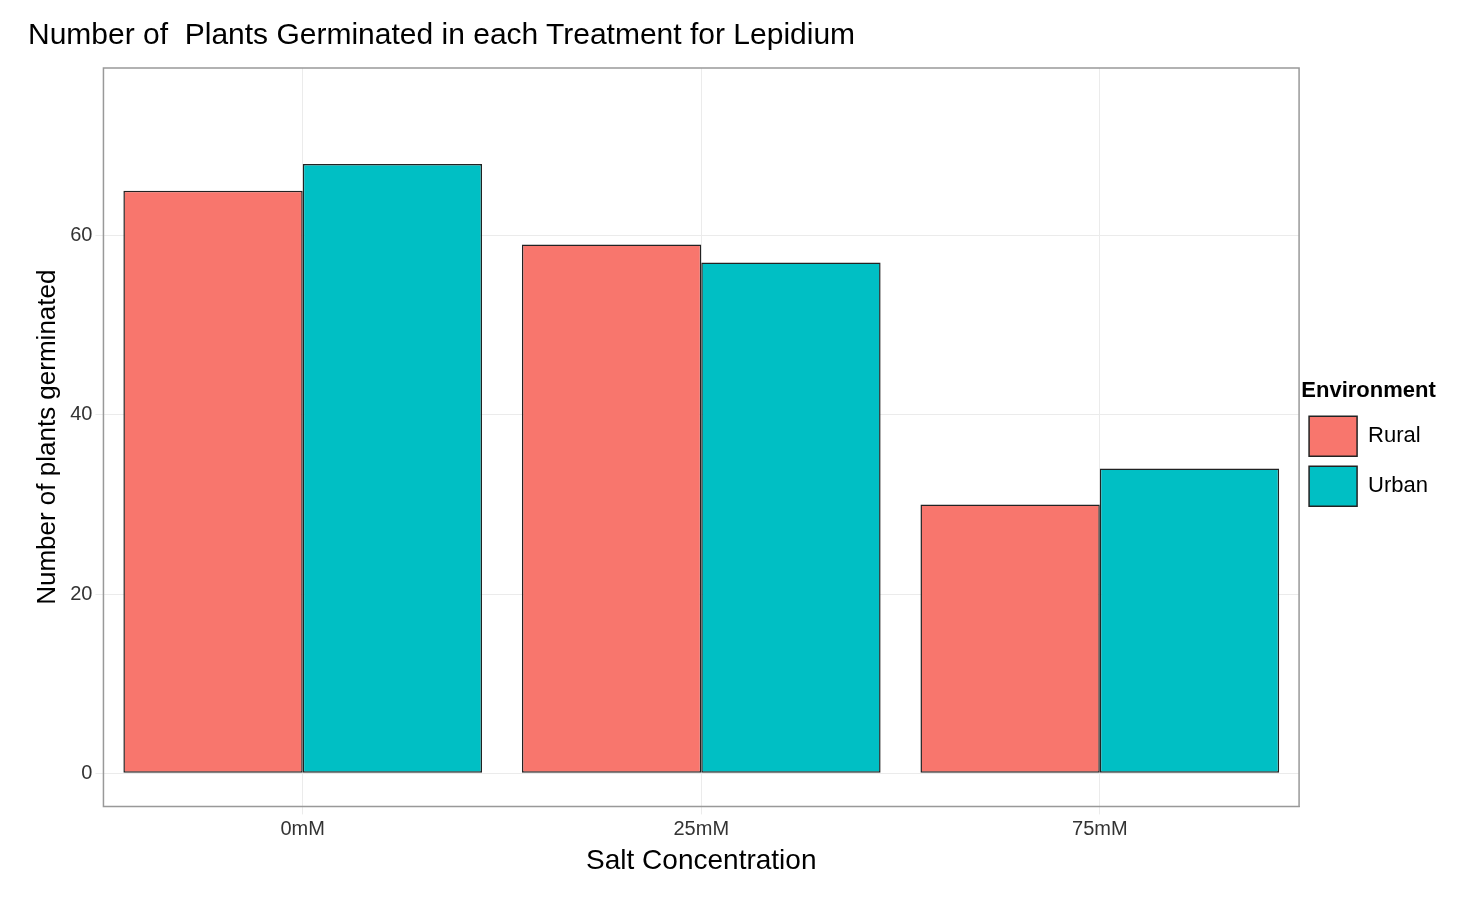 The image size is (1475, 905). I want to click on x-tick-label: 75mM, so click(1100, 827).